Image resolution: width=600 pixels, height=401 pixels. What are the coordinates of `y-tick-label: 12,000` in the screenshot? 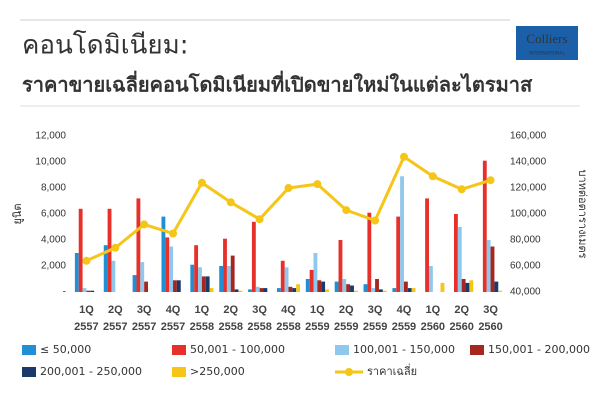 It's located at (50, 136).